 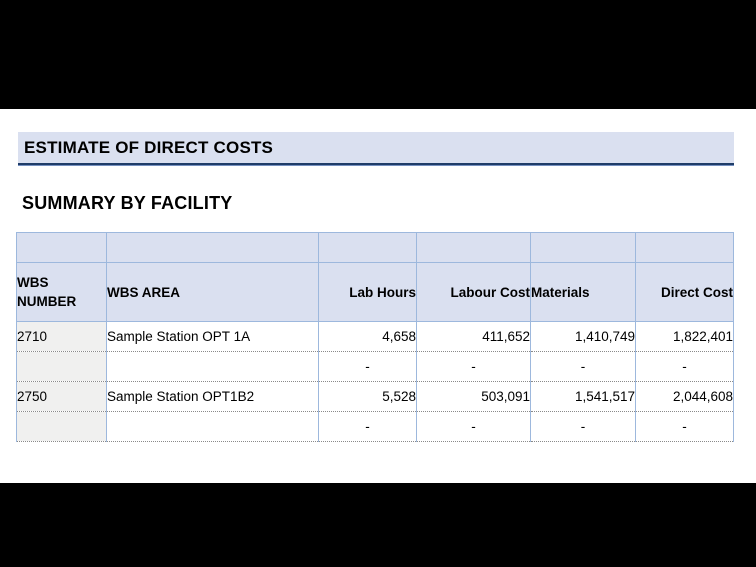 I want to click on column-header-labour-cost: Labour Cost, so click(x=473, y=292).